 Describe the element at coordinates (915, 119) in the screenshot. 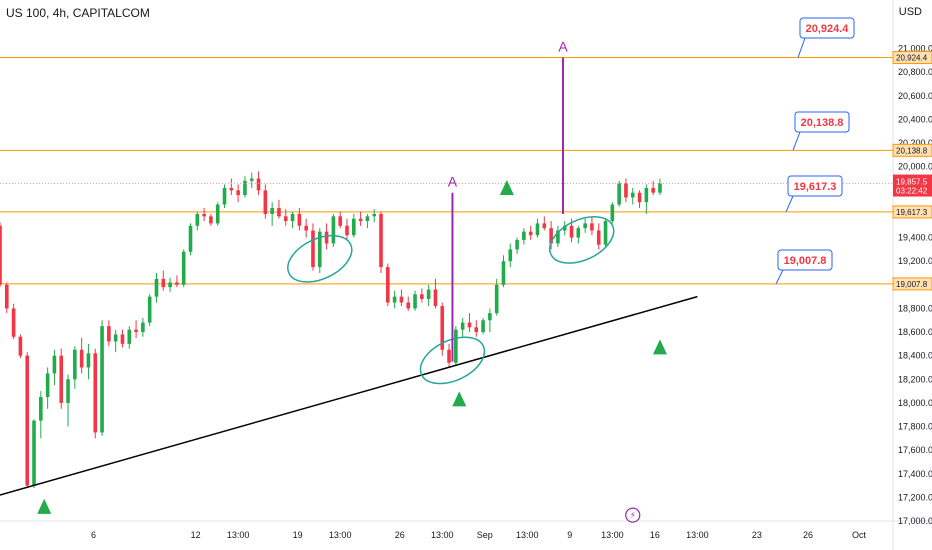

I see `y-tick-label: 20,400.0` at that location.